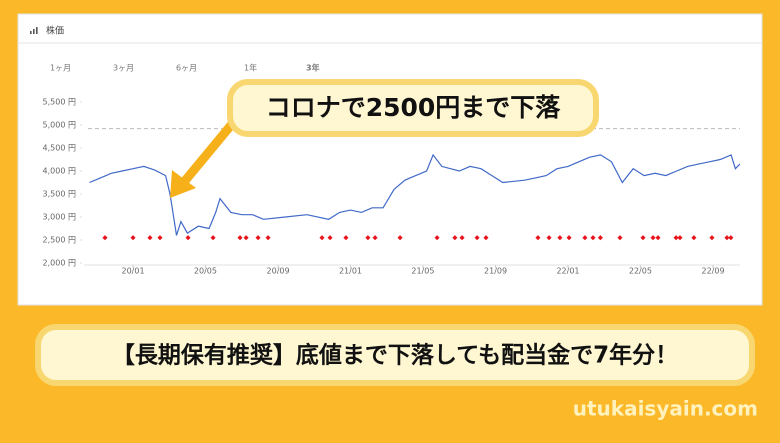  Describe the element at coordinates (59, 263) in the screenshot. I see `y-tick-label: 2,000 円` at that location.